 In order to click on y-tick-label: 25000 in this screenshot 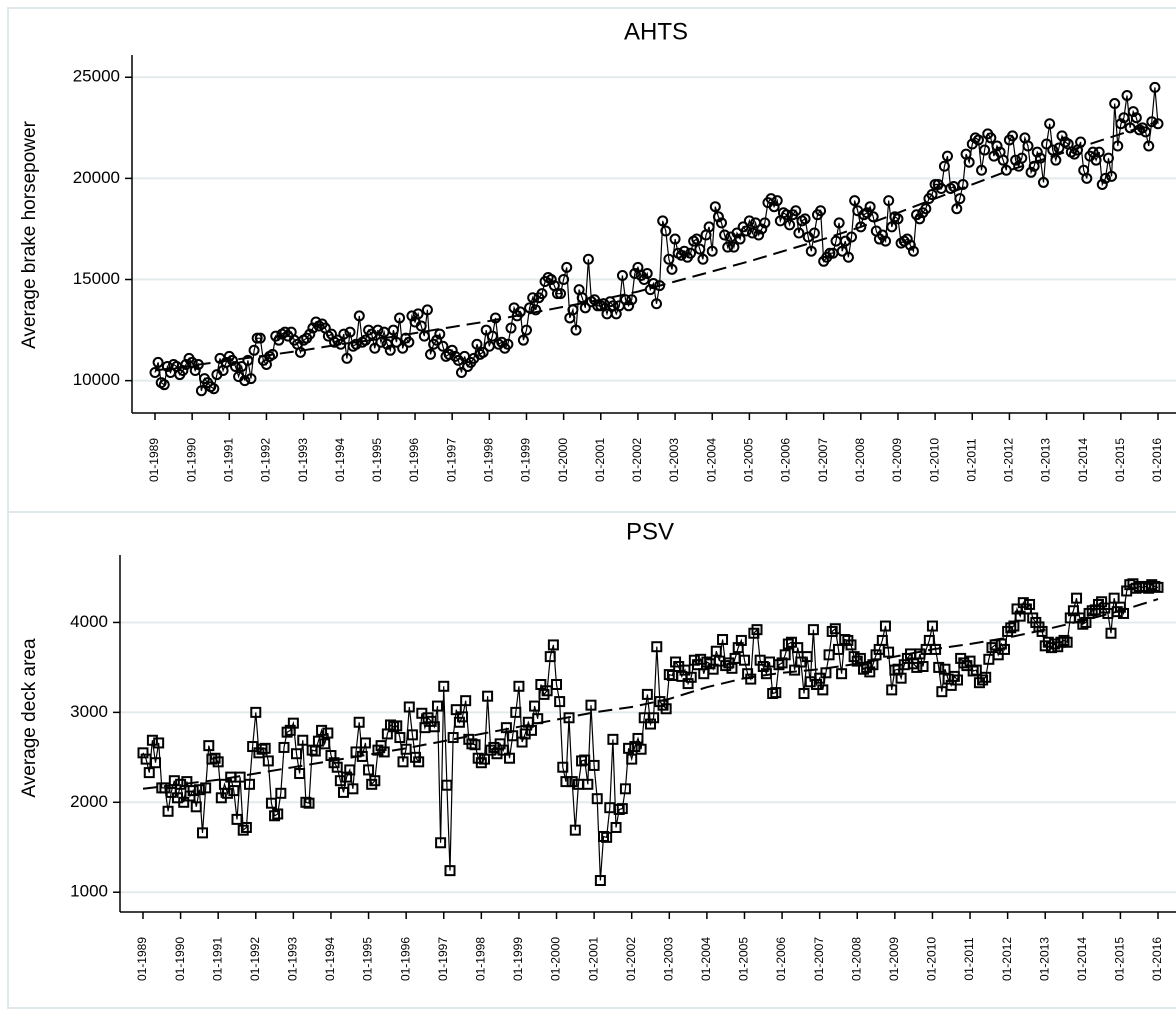, I will do `click(96, 76)`.